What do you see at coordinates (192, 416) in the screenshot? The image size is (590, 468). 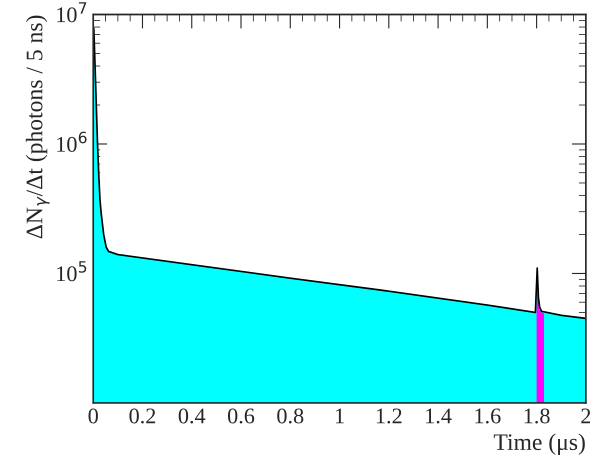 I see `x-tick-label: 0.4` at bounding box center [192, 416].